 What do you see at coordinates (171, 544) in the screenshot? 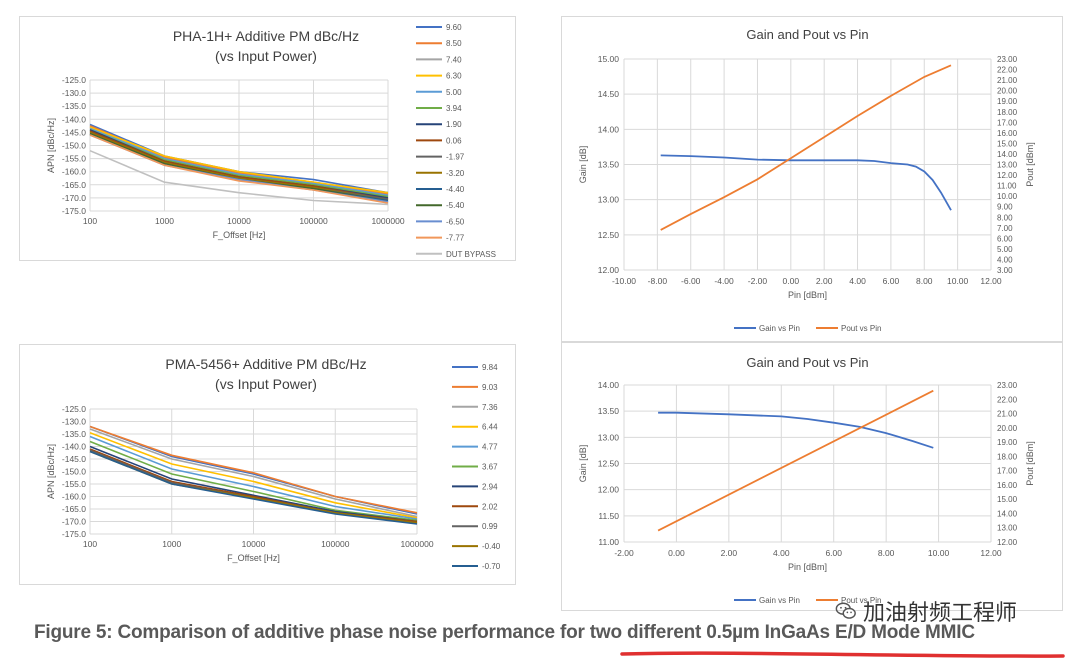
I see `x-tick-label: 1000` at bounding box center [171, 544].